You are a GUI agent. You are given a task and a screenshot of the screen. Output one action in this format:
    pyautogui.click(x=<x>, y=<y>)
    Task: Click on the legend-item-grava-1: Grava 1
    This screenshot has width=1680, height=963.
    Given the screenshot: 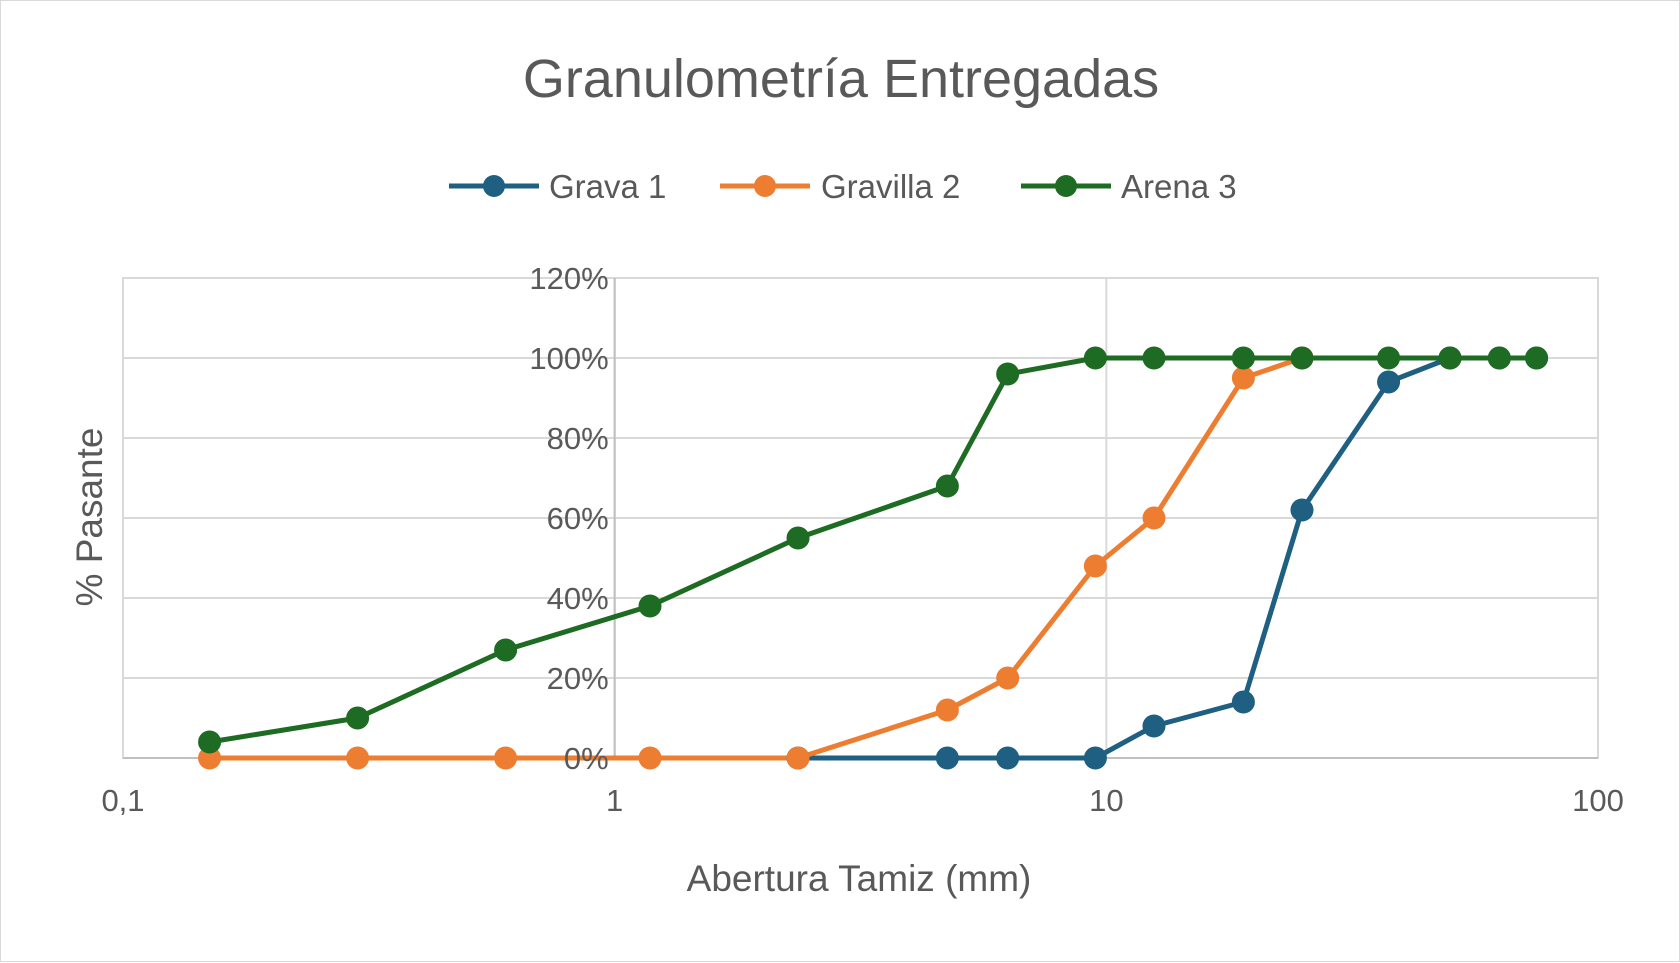 What is the action you would take?
    pyautogui.click(x=557, y=186)
    